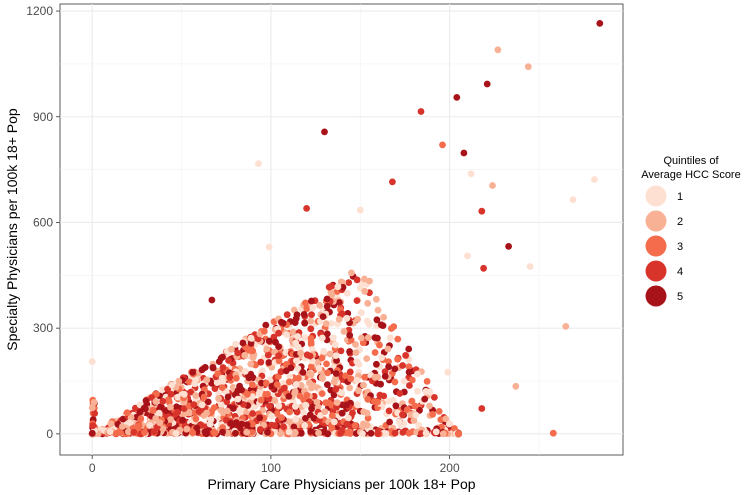  Describe the element at coordinates (12, 229) in the screenshot. I see `y-axis-title: Specialty Physicians per 100k 18+ Pop` at that location.